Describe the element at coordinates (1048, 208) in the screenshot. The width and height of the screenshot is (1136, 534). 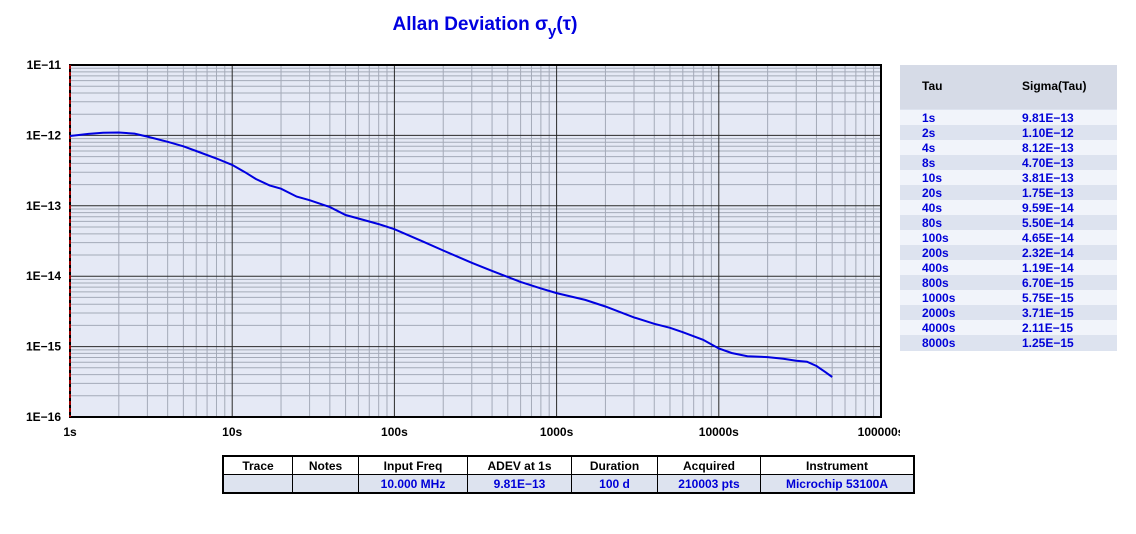
I see `sigma-value: 9.59E−14` at that location.